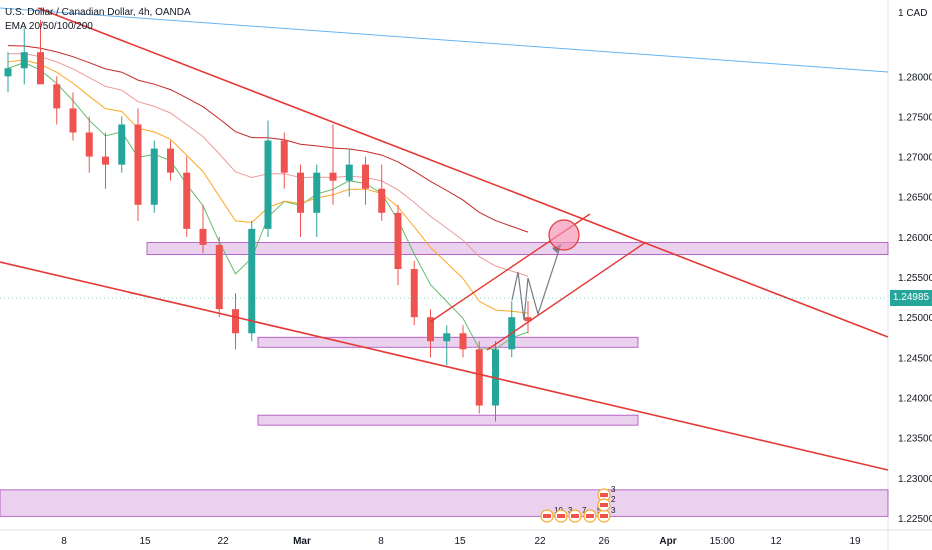  Describe the element at coordinates (302, 541) in the screenshot. I see `time-tick-label: Mar` at that location.